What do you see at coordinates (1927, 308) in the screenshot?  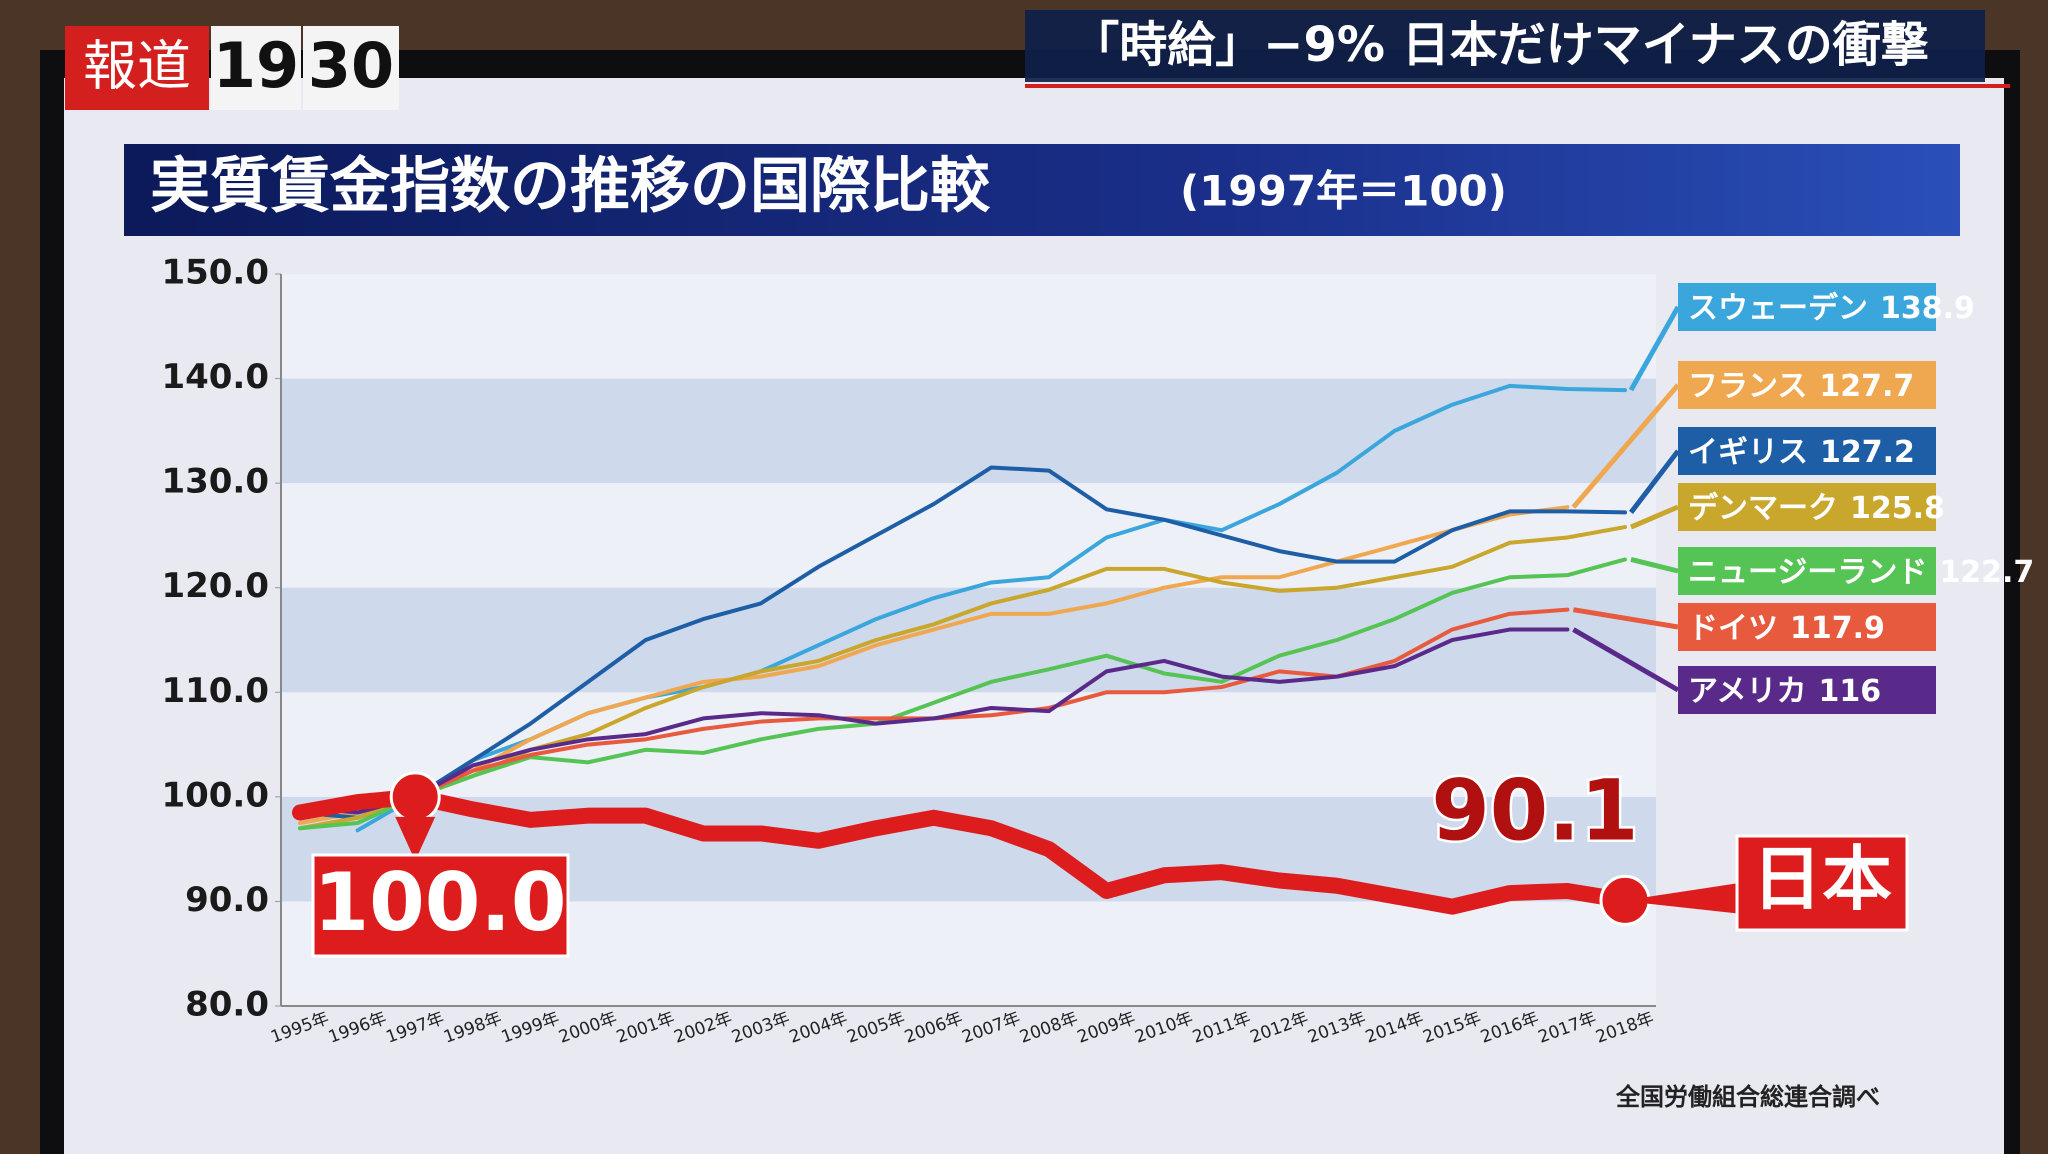 I see `legend-value: 138.9` at bounding box center [1927, 308].